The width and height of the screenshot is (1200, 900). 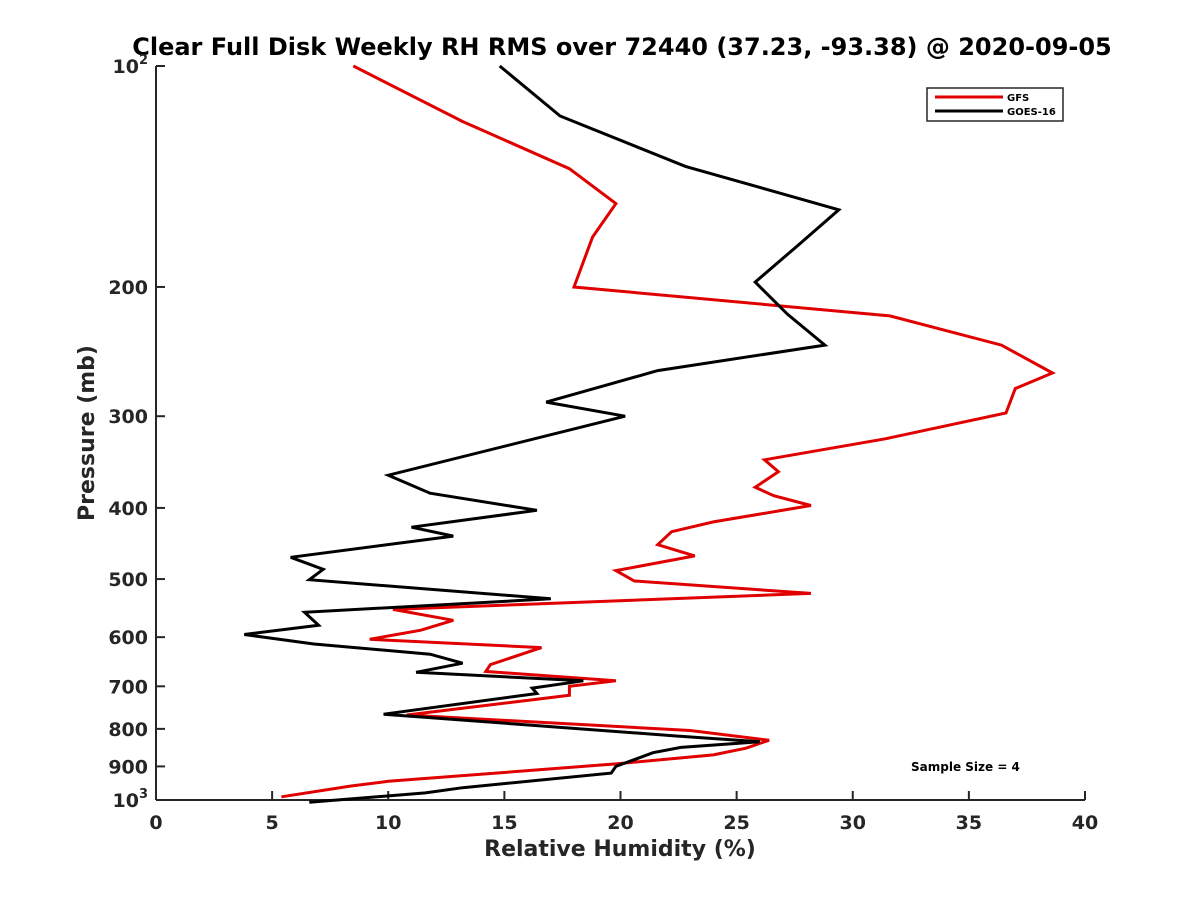 What do you see at coordinates (272, 823) in the screenshot?
I see `x-tick-label: 5` at bounding box center [272, 823].